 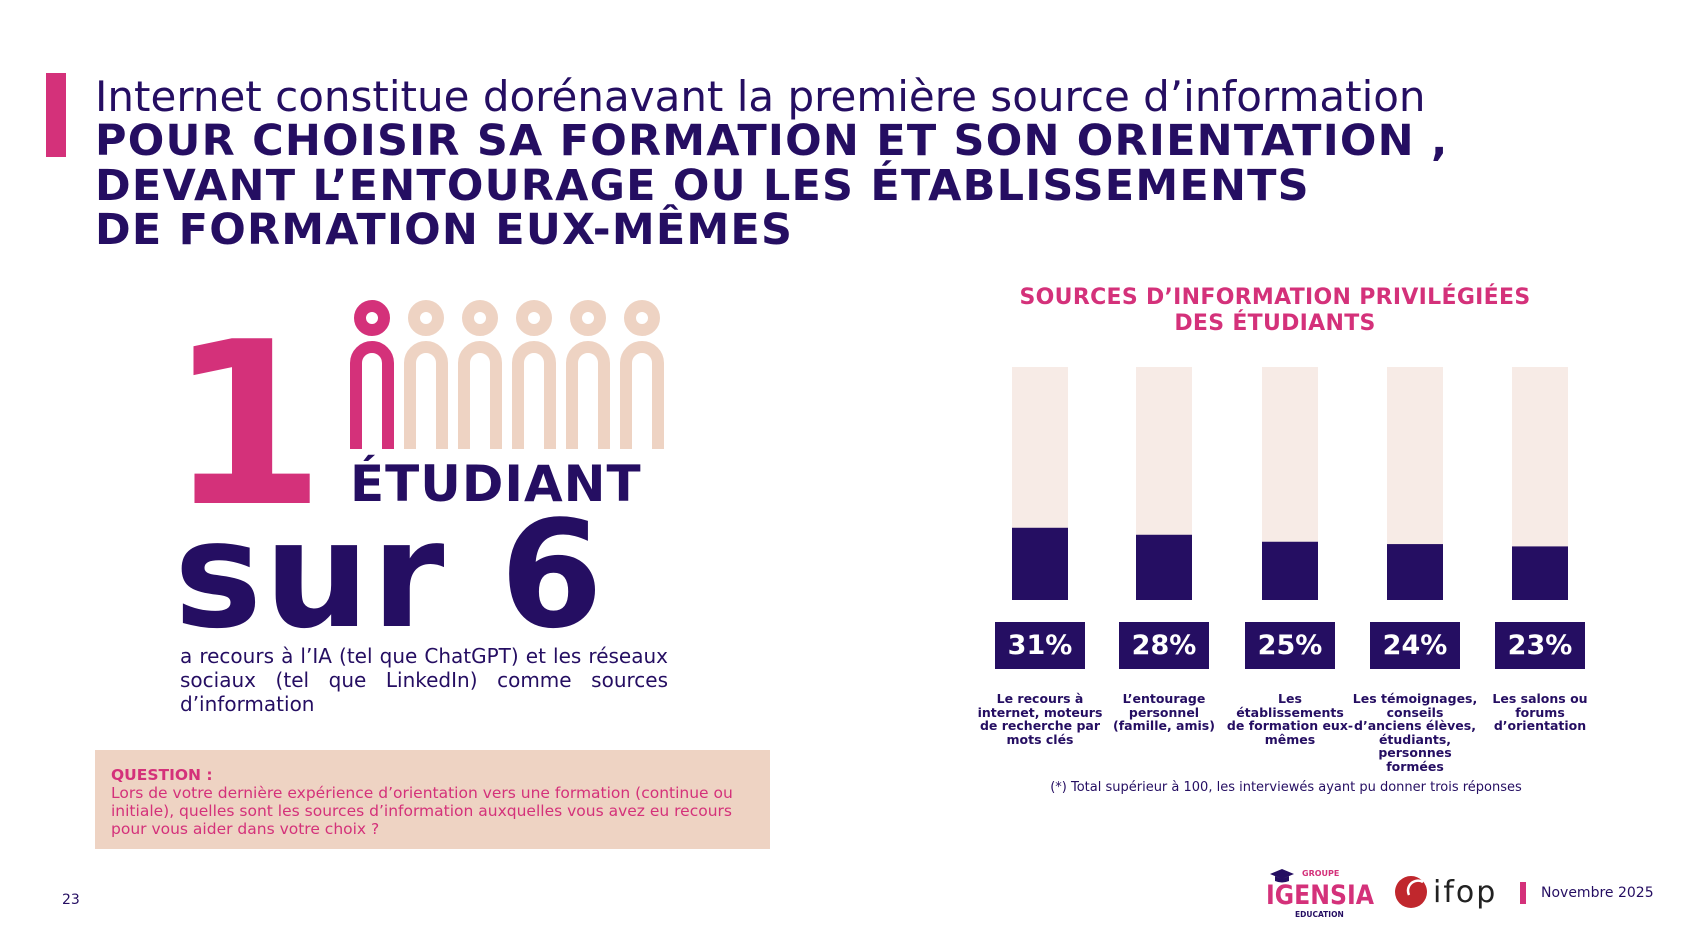 I want to click on headline-line-4: DE FORMATION EUX-MÊMES, so click(x=444, y=230).